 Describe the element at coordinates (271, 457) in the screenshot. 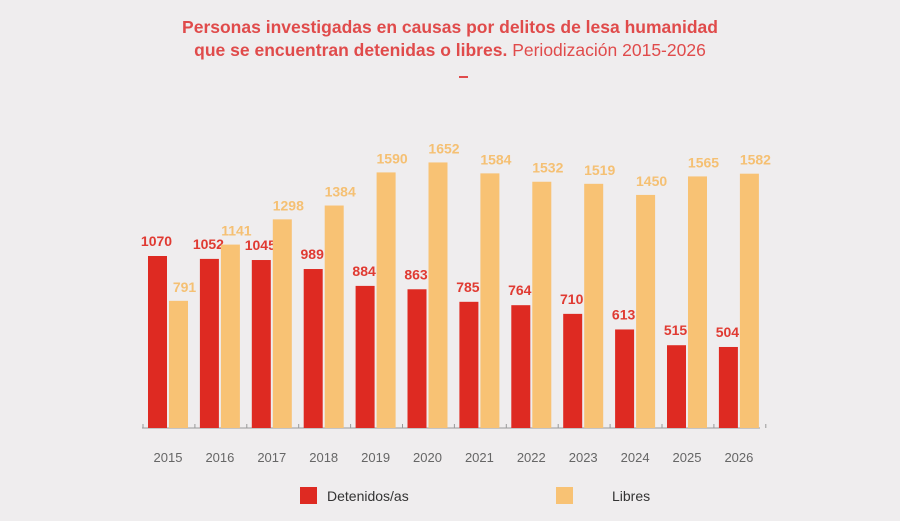

I see `x-tick-label: 2017` at that location.